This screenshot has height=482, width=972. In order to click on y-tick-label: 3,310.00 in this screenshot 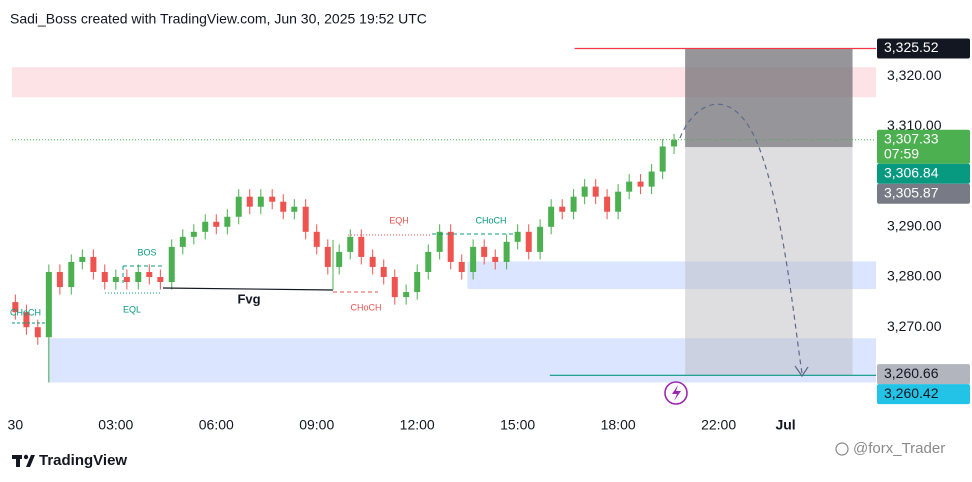, I will do `click(914, 125)`.